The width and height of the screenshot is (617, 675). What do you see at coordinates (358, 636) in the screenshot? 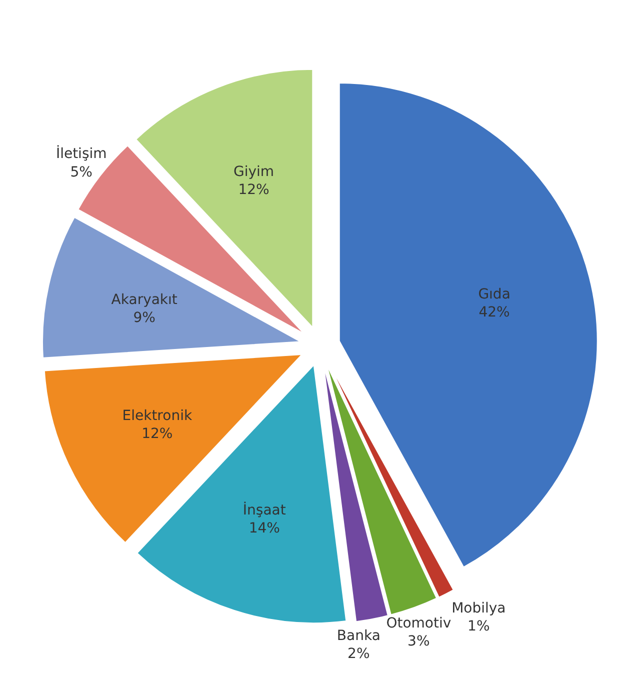
I see `slice-label: Banka` at bounding box center [358, 636].